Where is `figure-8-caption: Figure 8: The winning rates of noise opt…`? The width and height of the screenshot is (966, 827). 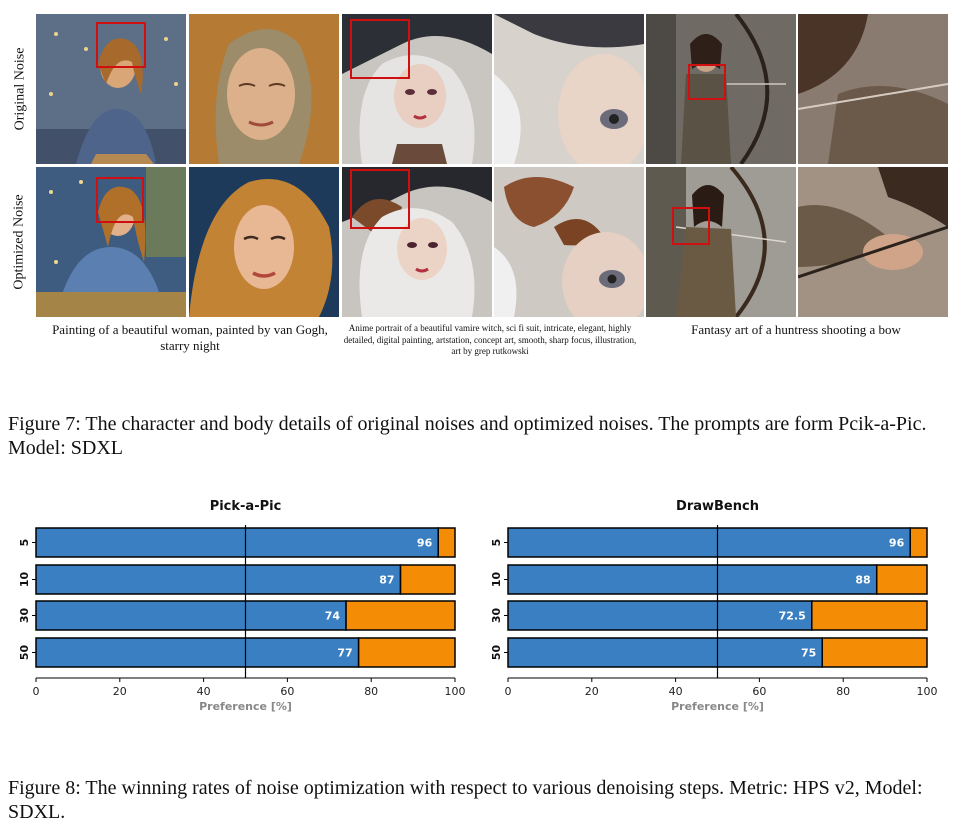
figure-8-caption: Figure 8: The winning rates of noise opt… is located at coordinates (465, 800).